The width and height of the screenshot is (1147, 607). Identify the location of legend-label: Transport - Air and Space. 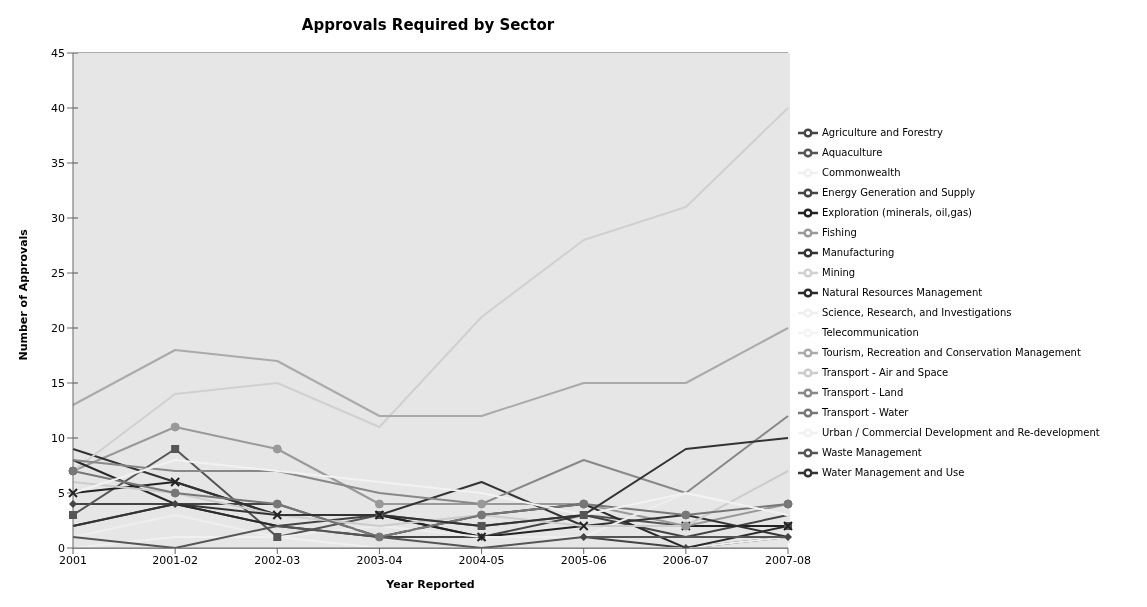
(885, 372).